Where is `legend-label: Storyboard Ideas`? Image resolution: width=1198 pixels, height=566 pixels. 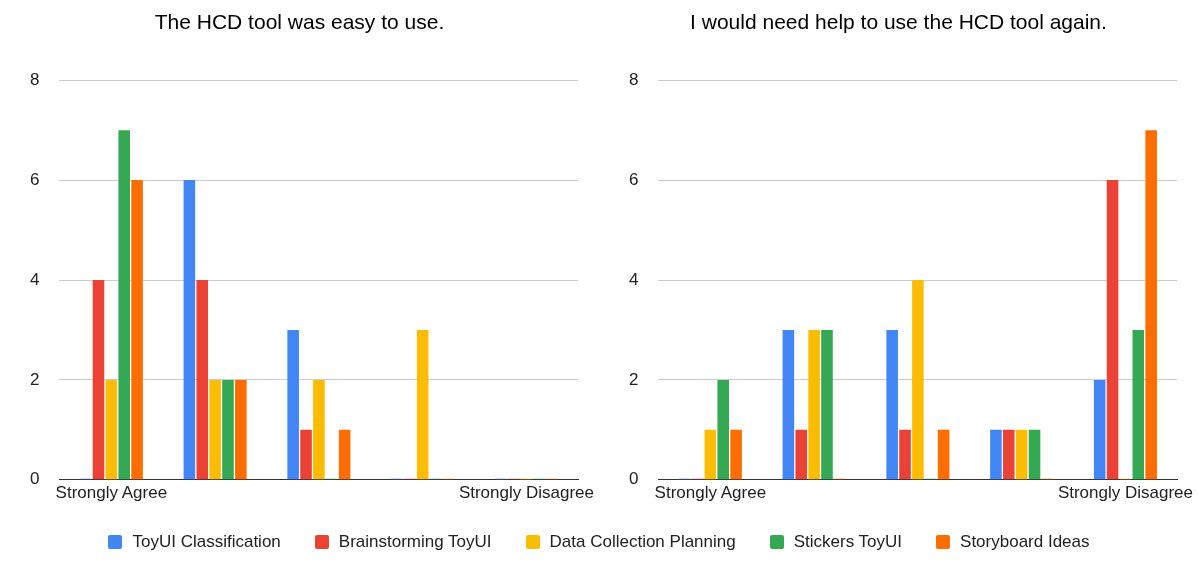 legend-label: Storyboard Ideas is located at coordinates (1025, 542).